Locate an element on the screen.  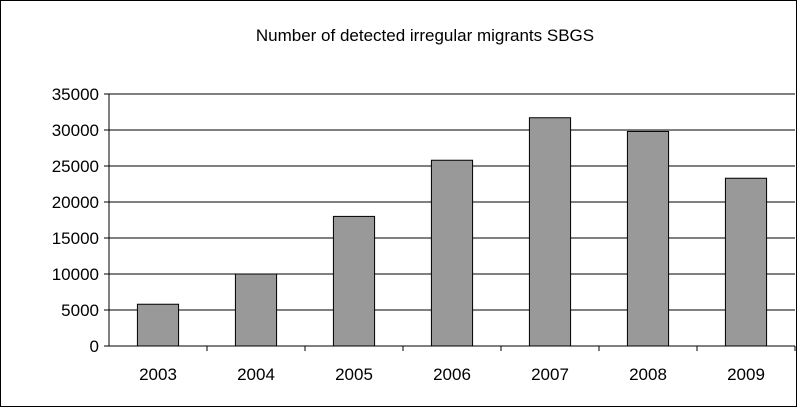
bar-2007 is located at coordinates (550, 232).